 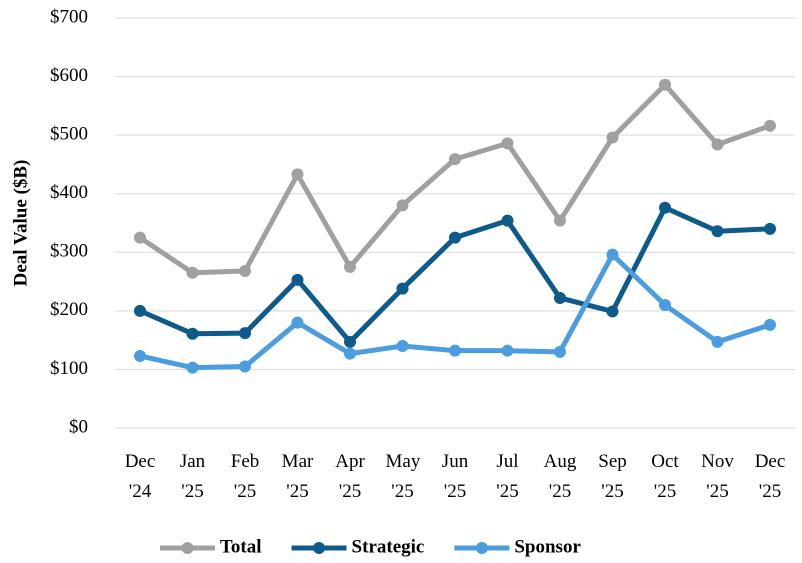 What do you see at coordinates (192, 476) in the screenshot?
I see `x-tick-label: Jan '25` at bounding box center [192, 476].